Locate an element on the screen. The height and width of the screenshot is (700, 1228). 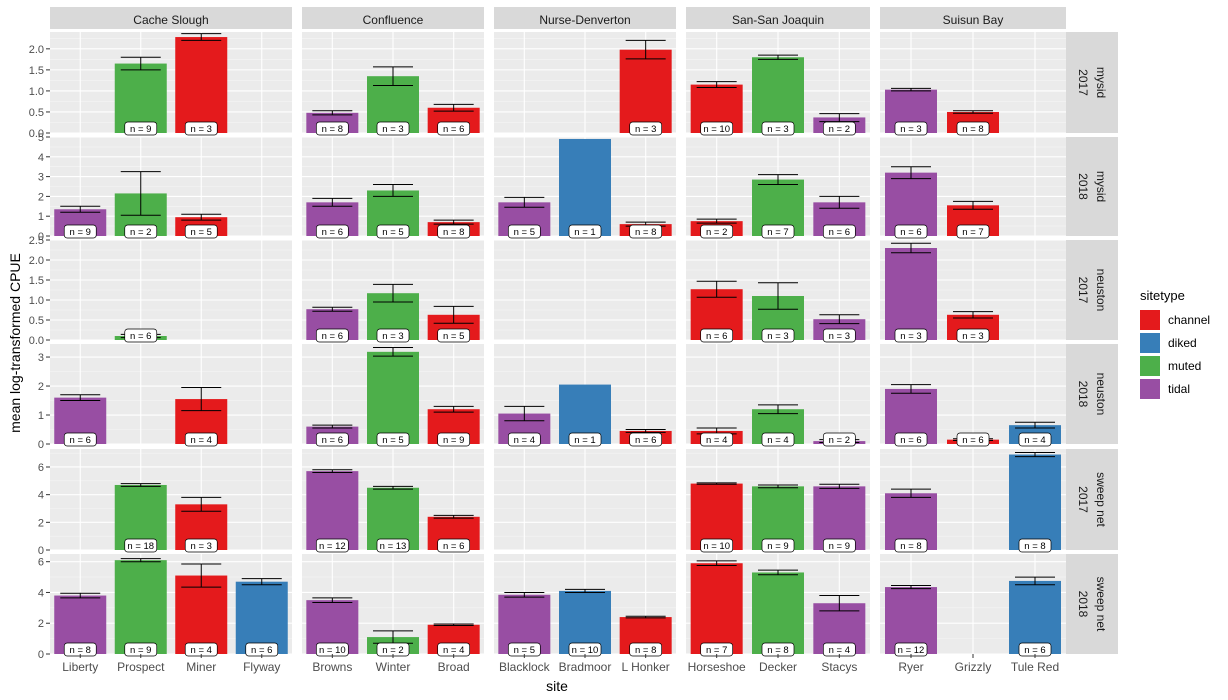
n-label: n = 12 is located at coordinates (911, 650).